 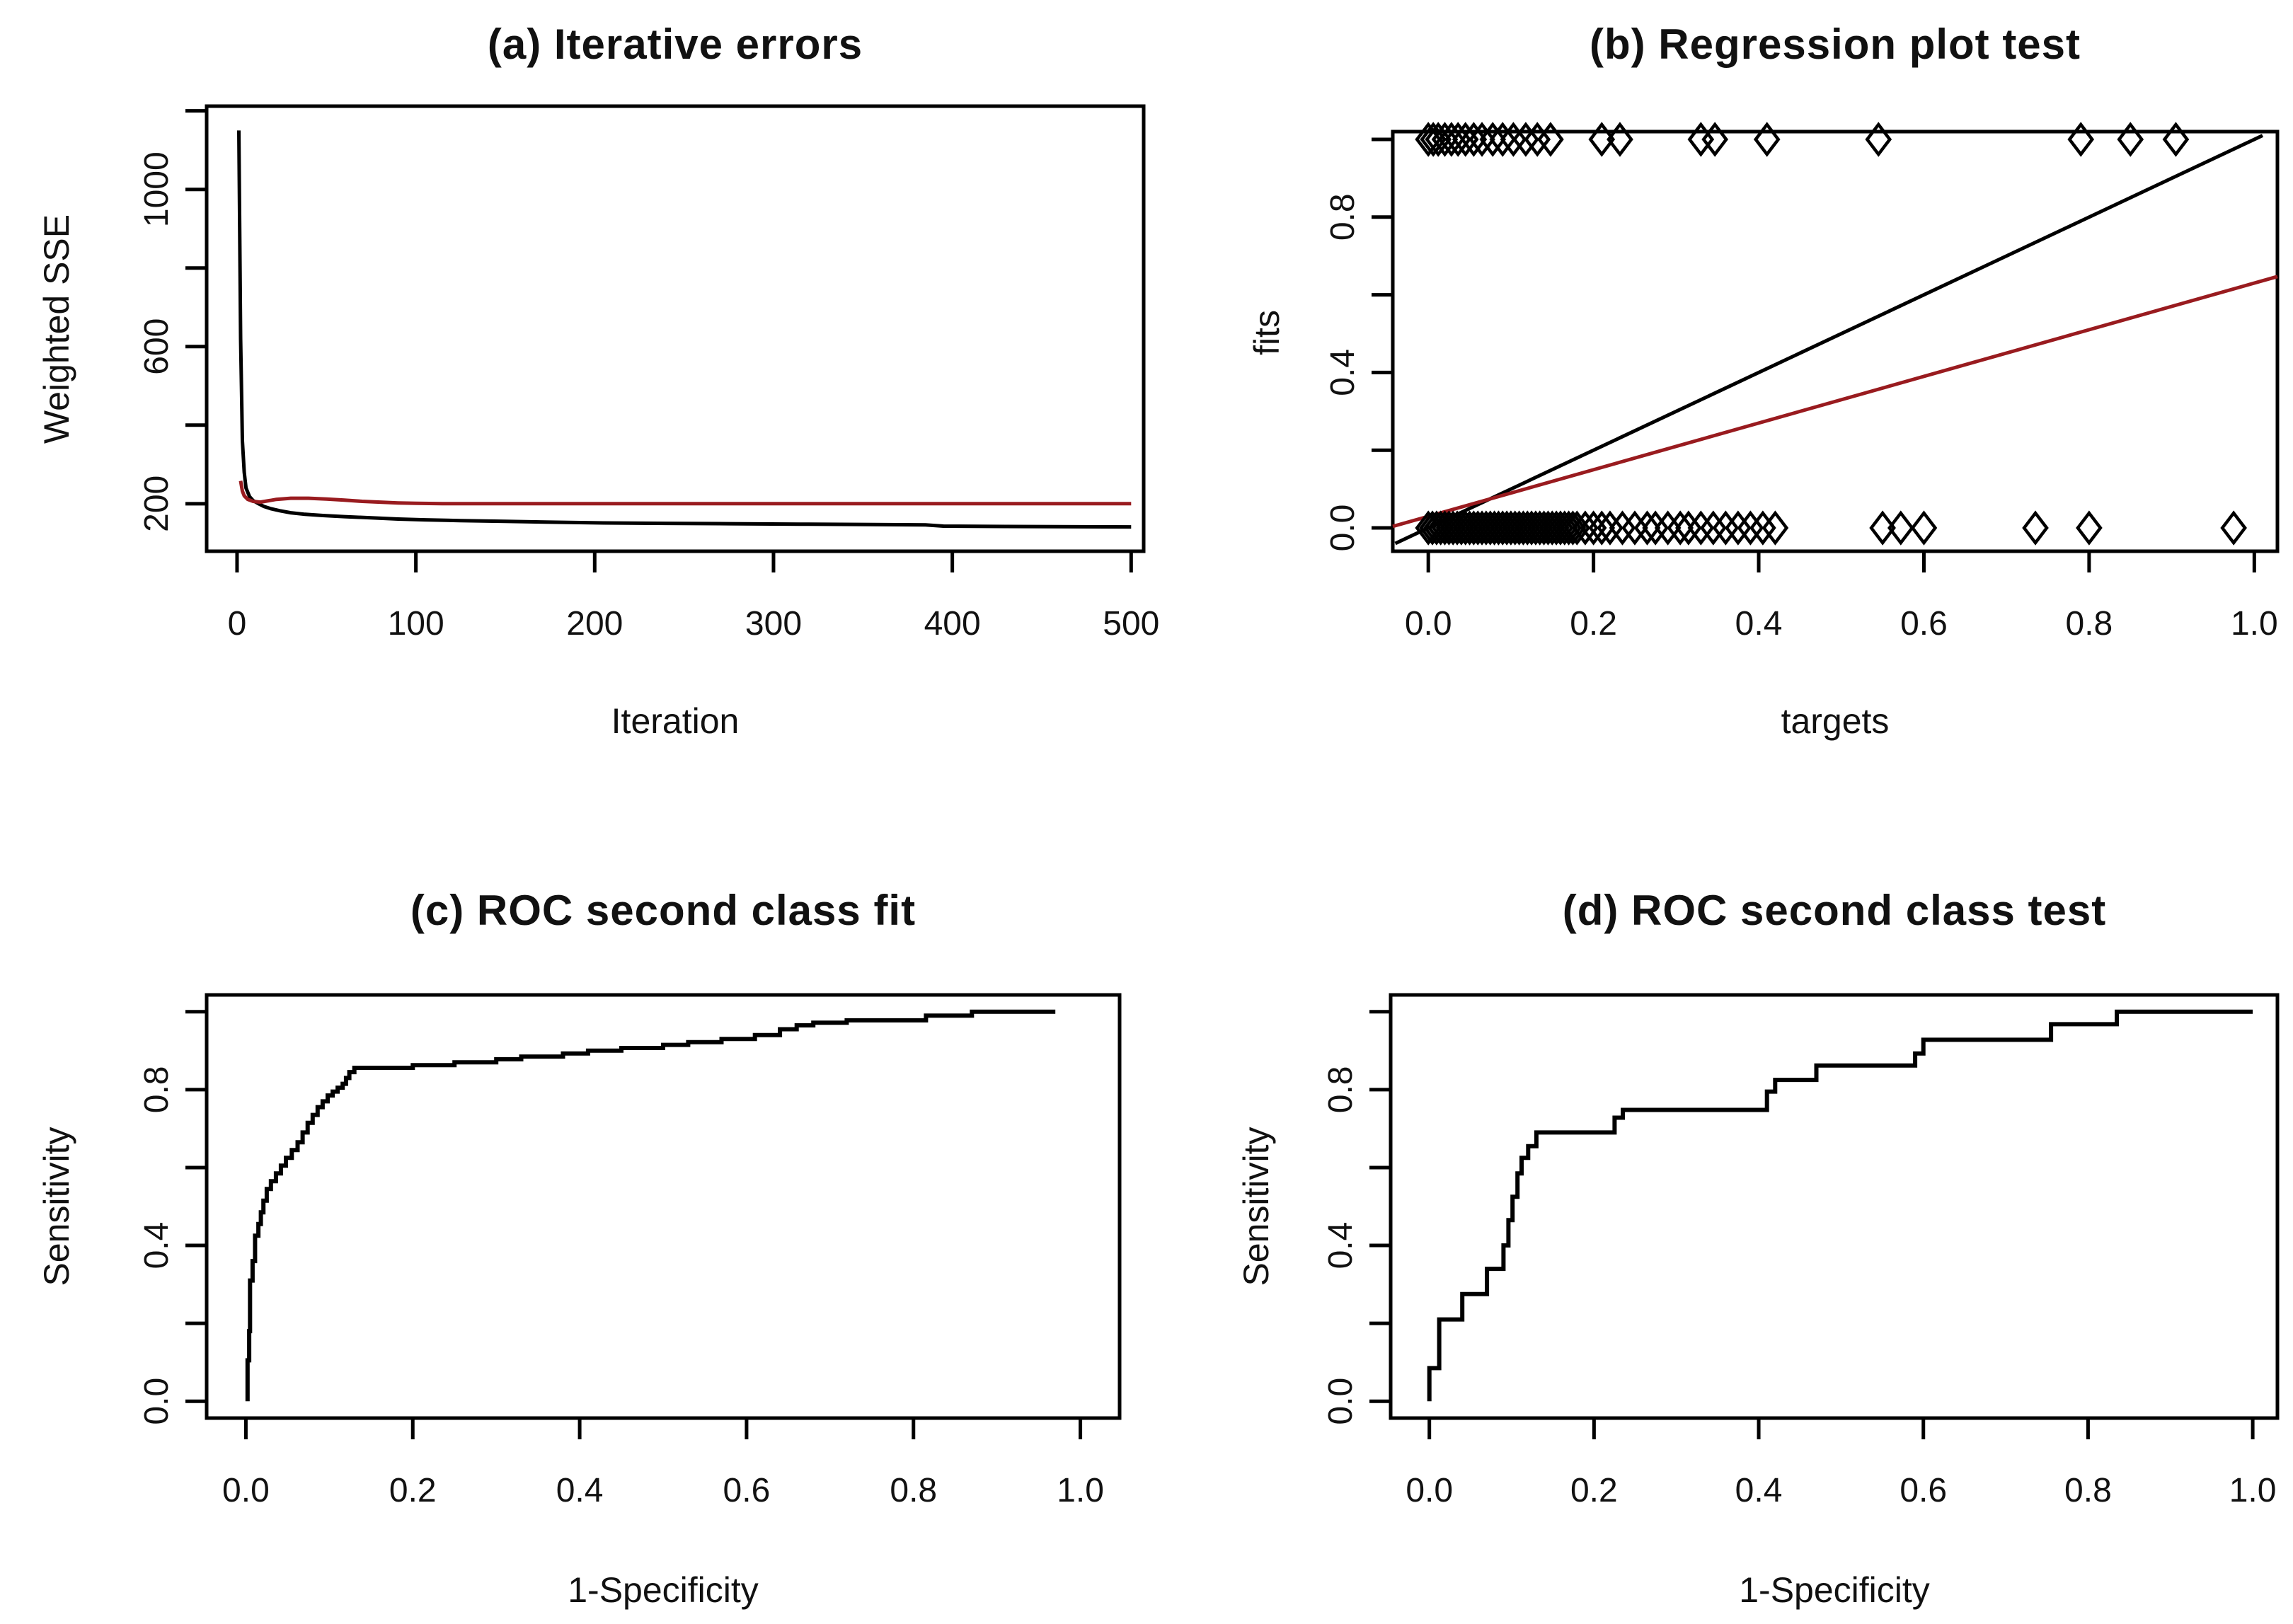 I want to click on x-tick-label-d: 0.8, so click(x=2088, y=1490).